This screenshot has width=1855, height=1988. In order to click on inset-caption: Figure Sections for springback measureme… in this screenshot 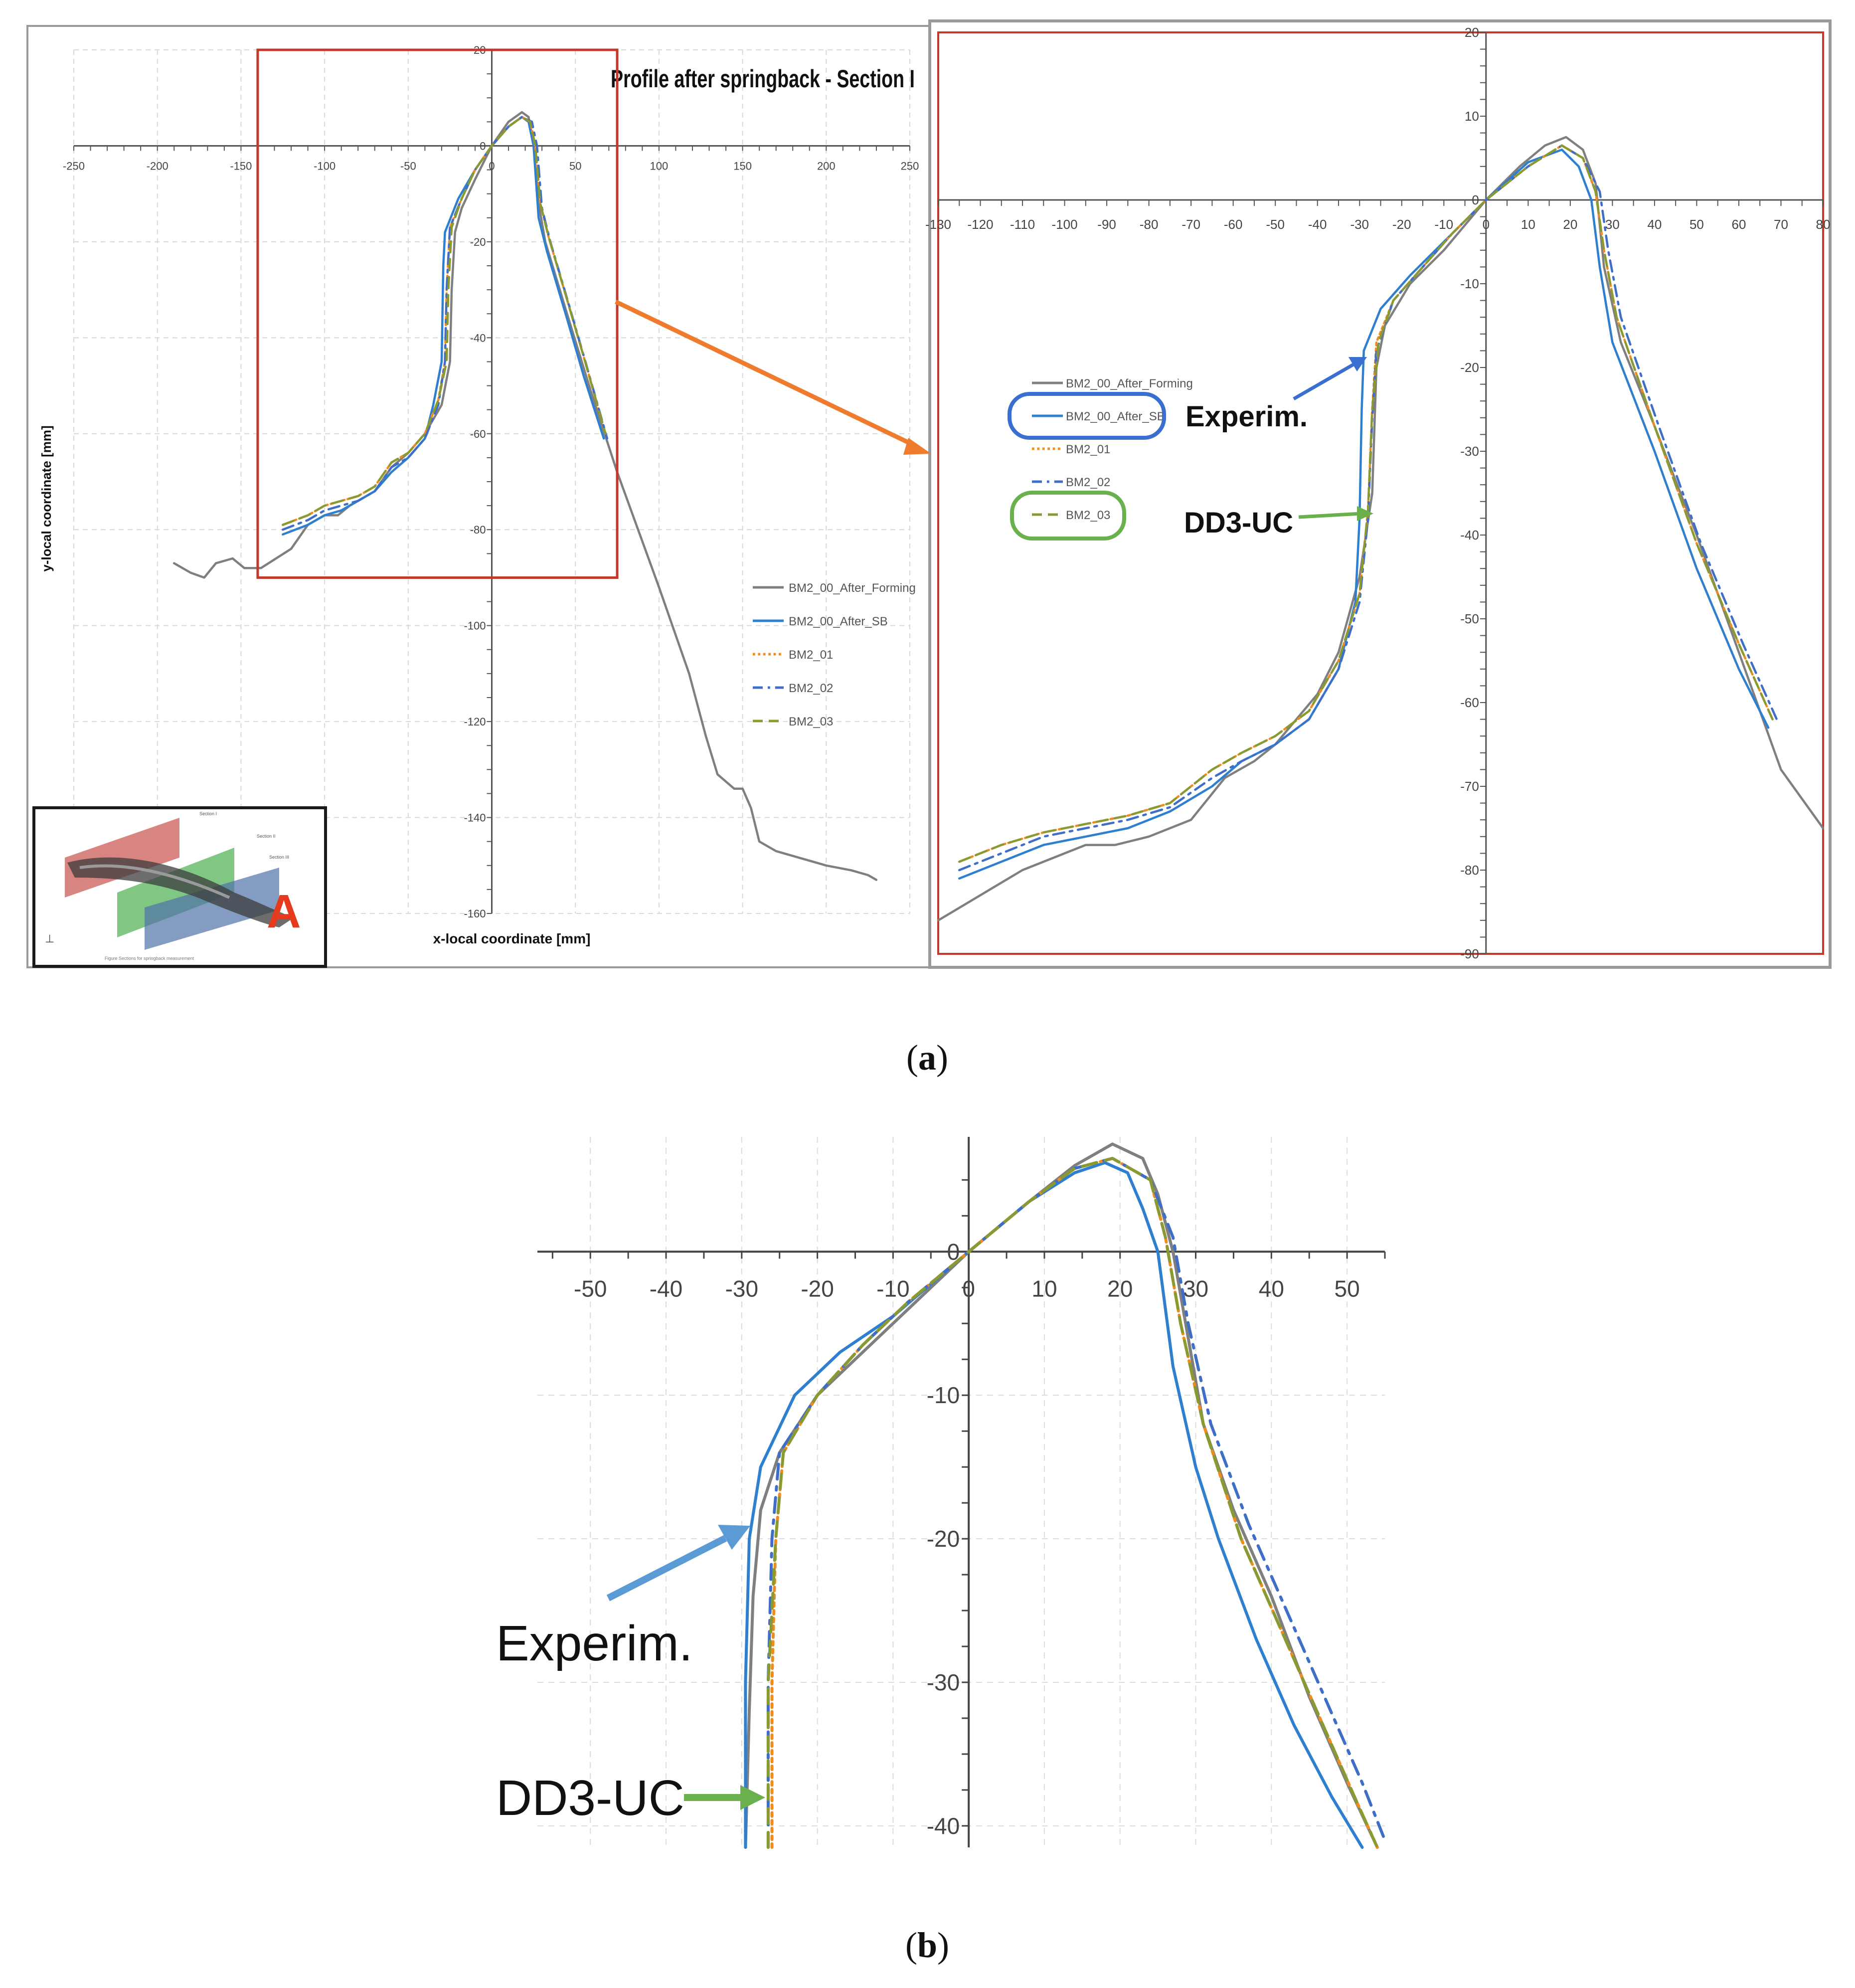, I will do `click(149, 958)`.